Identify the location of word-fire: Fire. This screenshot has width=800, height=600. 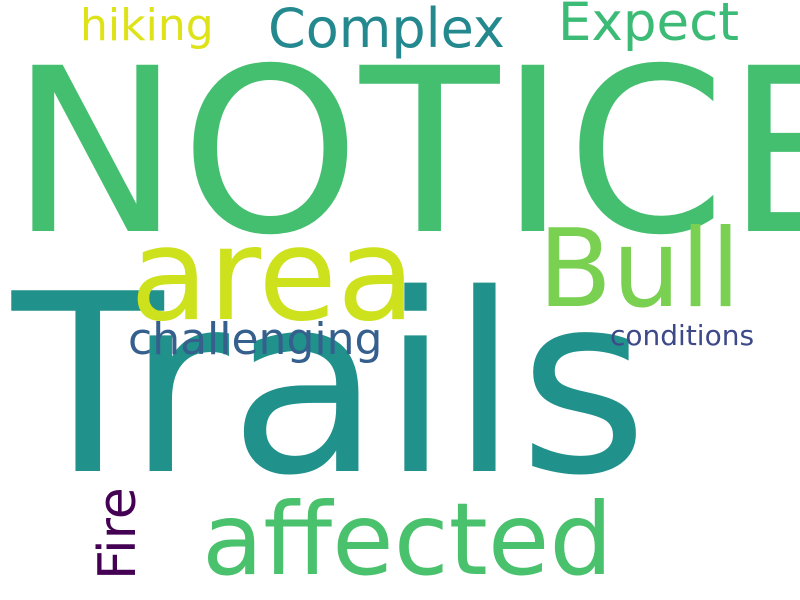
(118, 533).